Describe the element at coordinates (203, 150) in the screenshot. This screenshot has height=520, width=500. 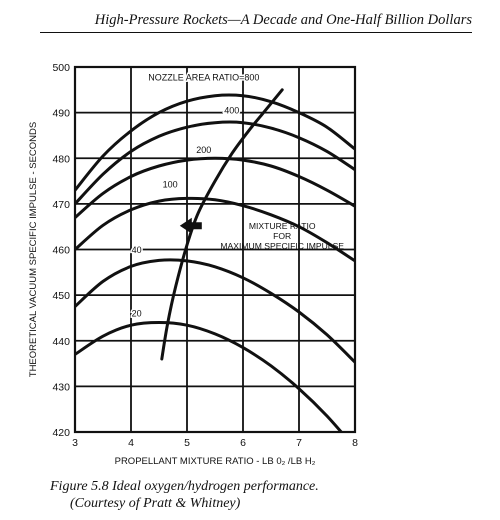
I see `curve-label: 200` at that location.